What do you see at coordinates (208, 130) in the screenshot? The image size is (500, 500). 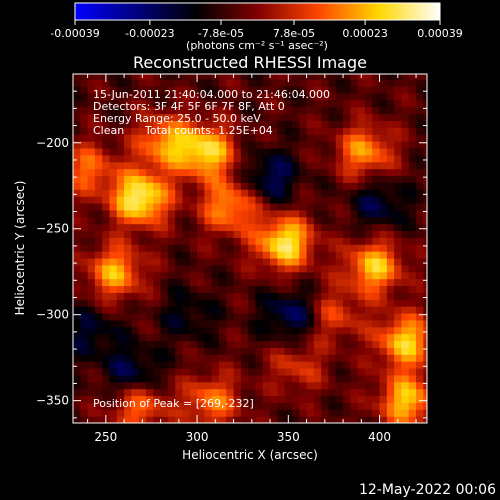 I see `annotation-line-counts: Total counts: 1.25E+04` at bounding box center [208, 130].